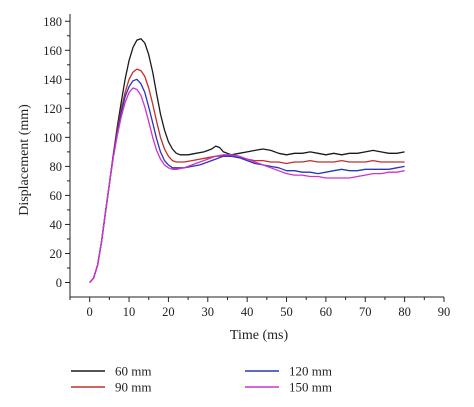 This screenshot has width=474, height=407. What do you see at coordinates (259, 335) in the screenshot?
I see `x-axis-label: Time (ms)` at bounding box center [259, 335].